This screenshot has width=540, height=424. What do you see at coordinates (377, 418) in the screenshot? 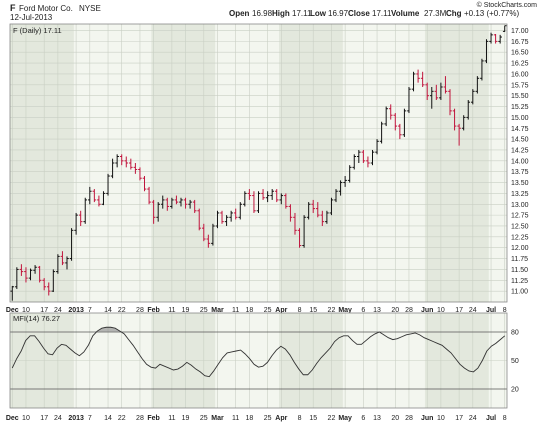
I see `x-tick-label: 13` at bounding box center [377, 418].